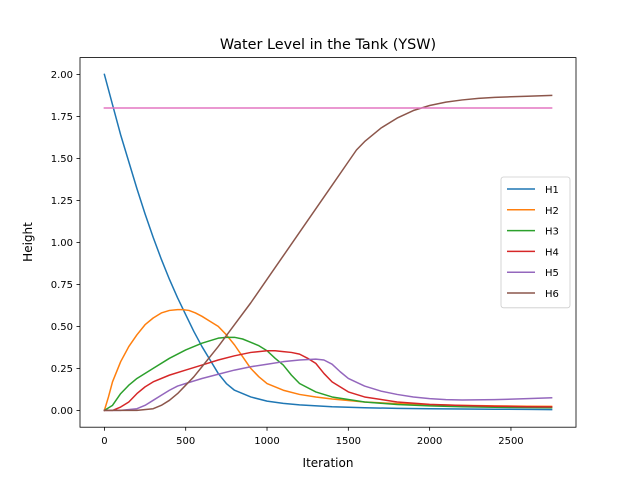 The image size is (640, 480). I want to click on legend: H1 H2 H3 H4 H5 H6, so click(535, 242).